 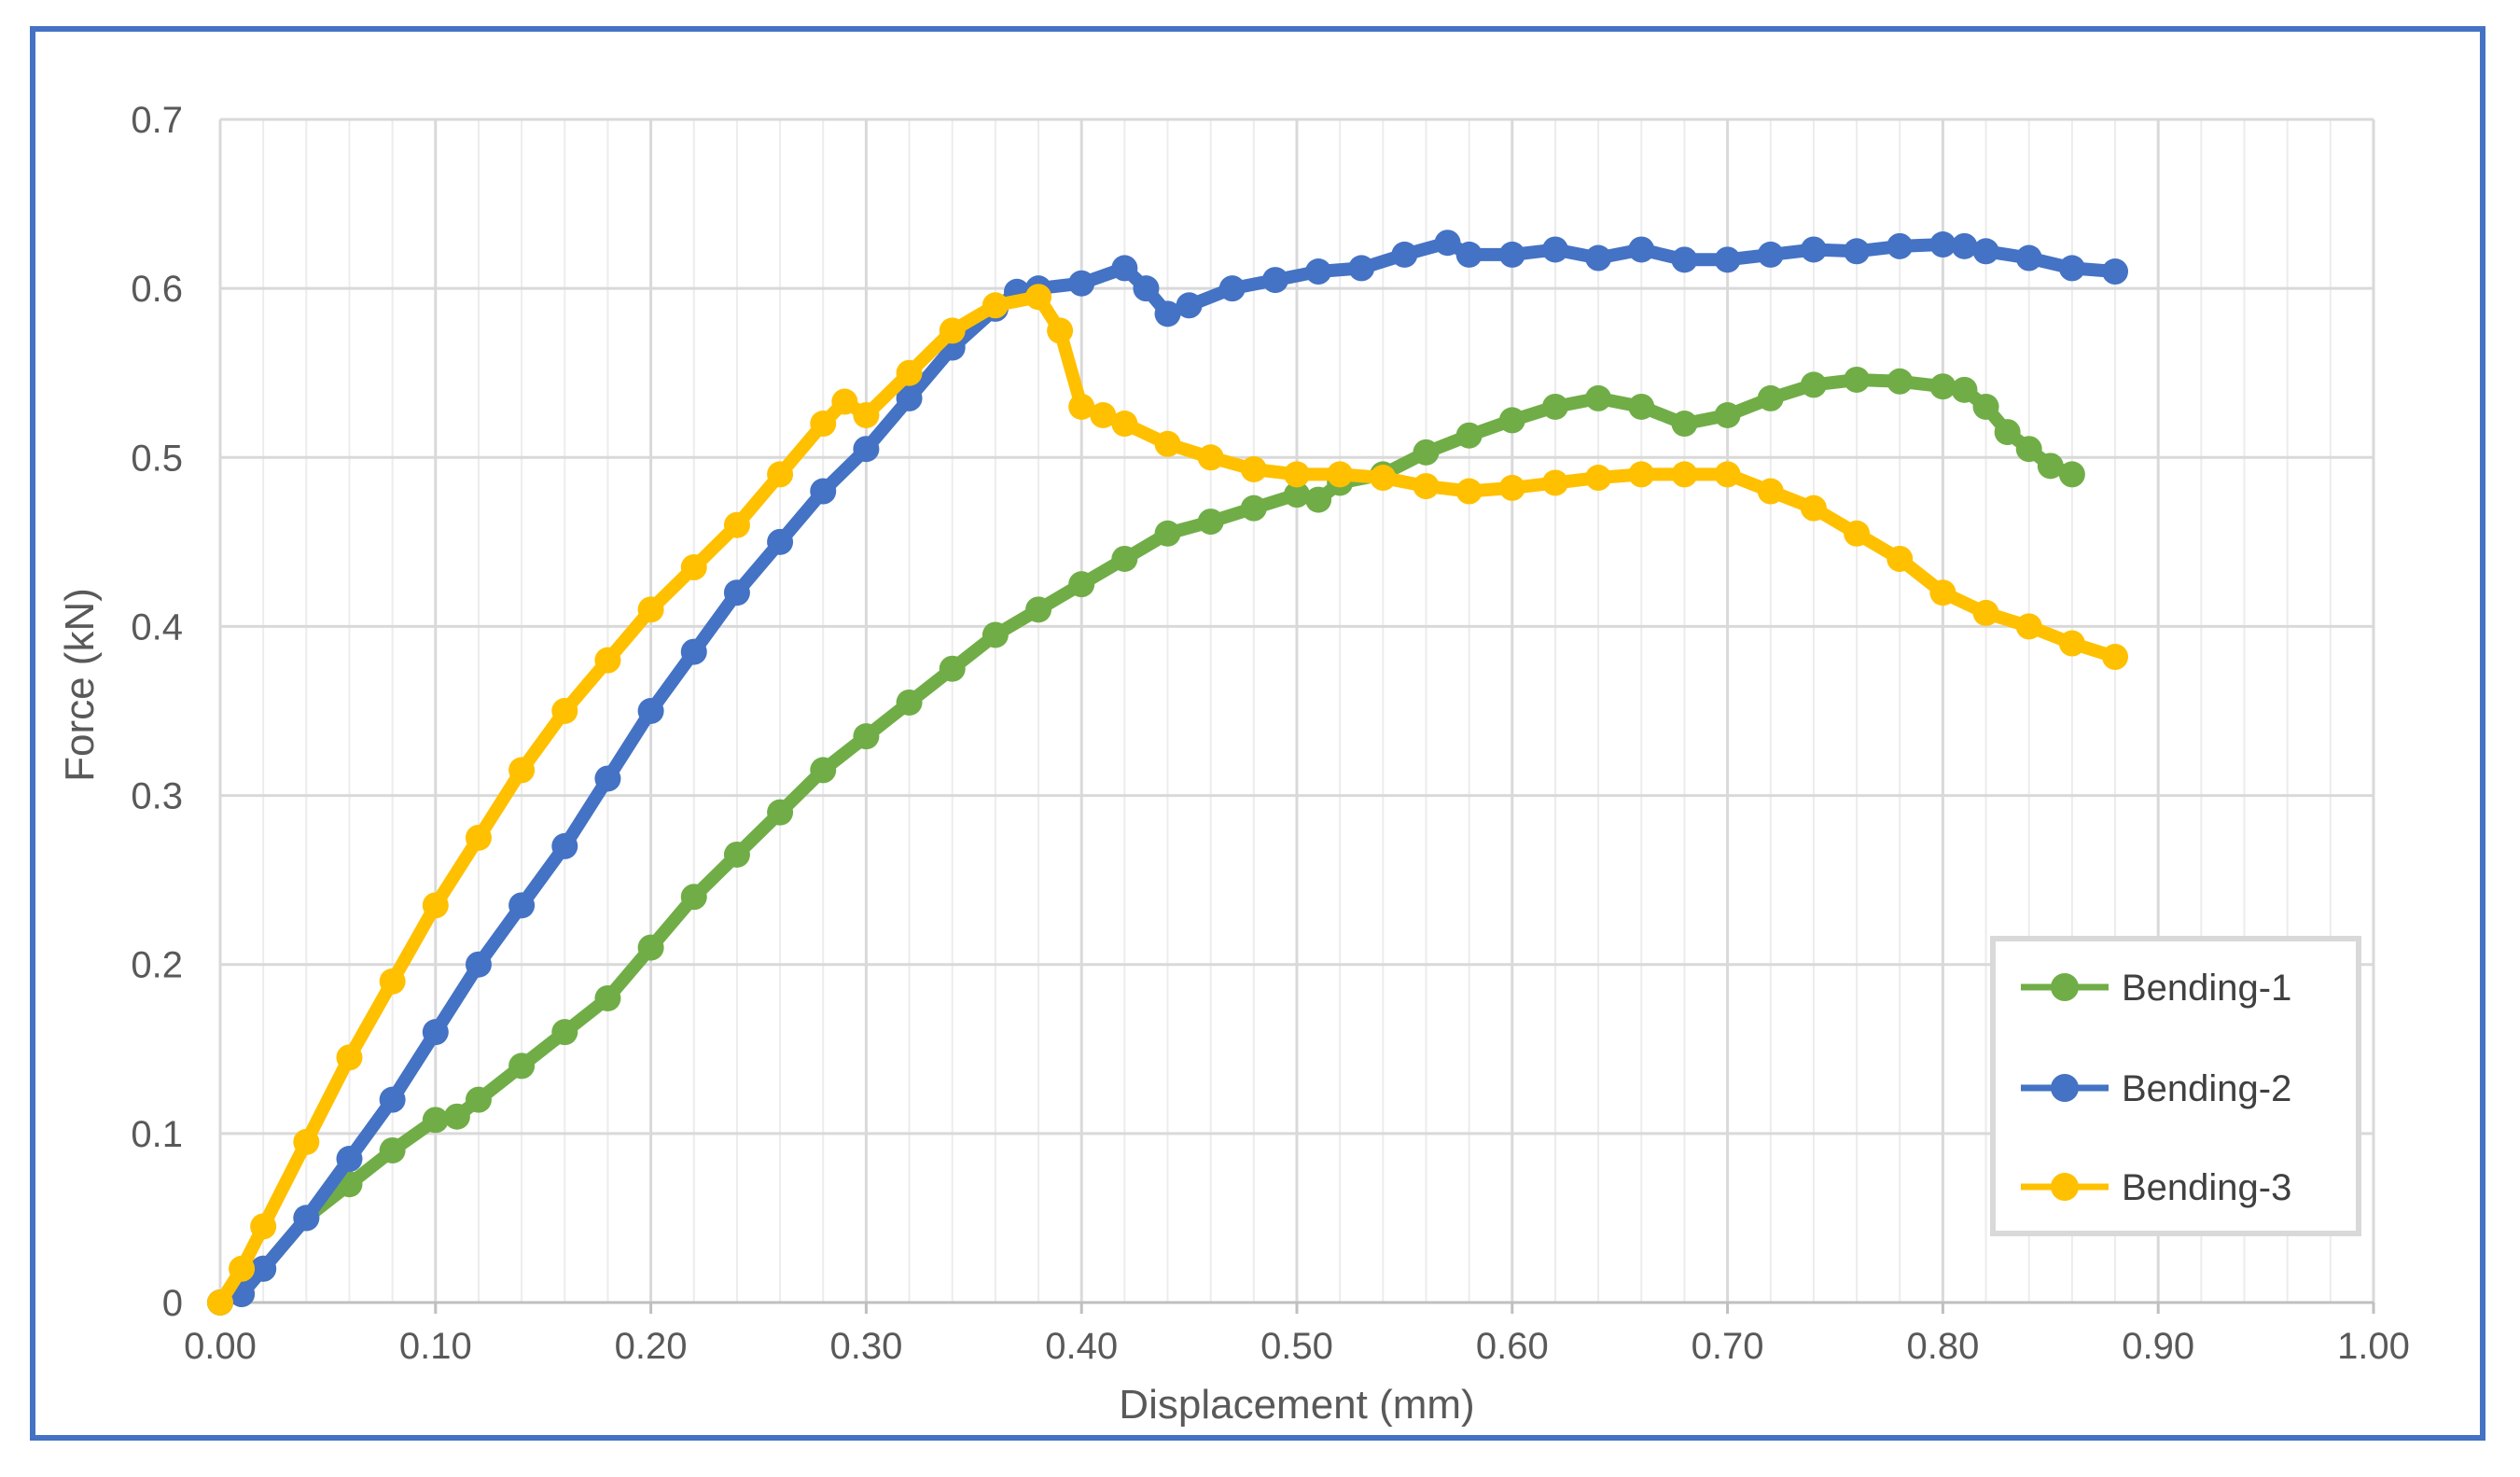 What do you see at coordinates (865, 1346) in the screenshot?
I see `x-tick-label: 0.30` at bounding box center [865, 1346].